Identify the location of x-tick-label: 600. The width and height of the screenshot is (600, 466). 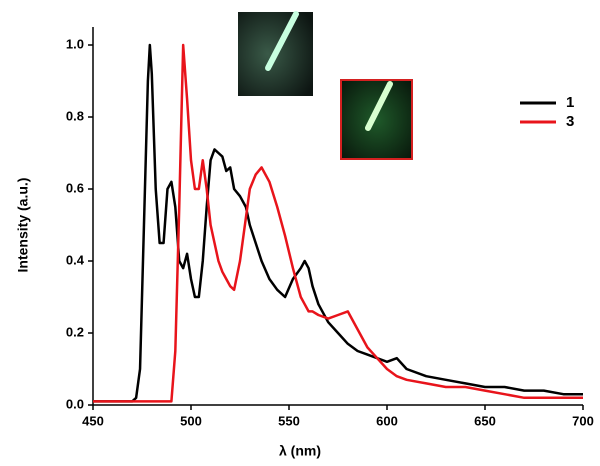
(387, 420).